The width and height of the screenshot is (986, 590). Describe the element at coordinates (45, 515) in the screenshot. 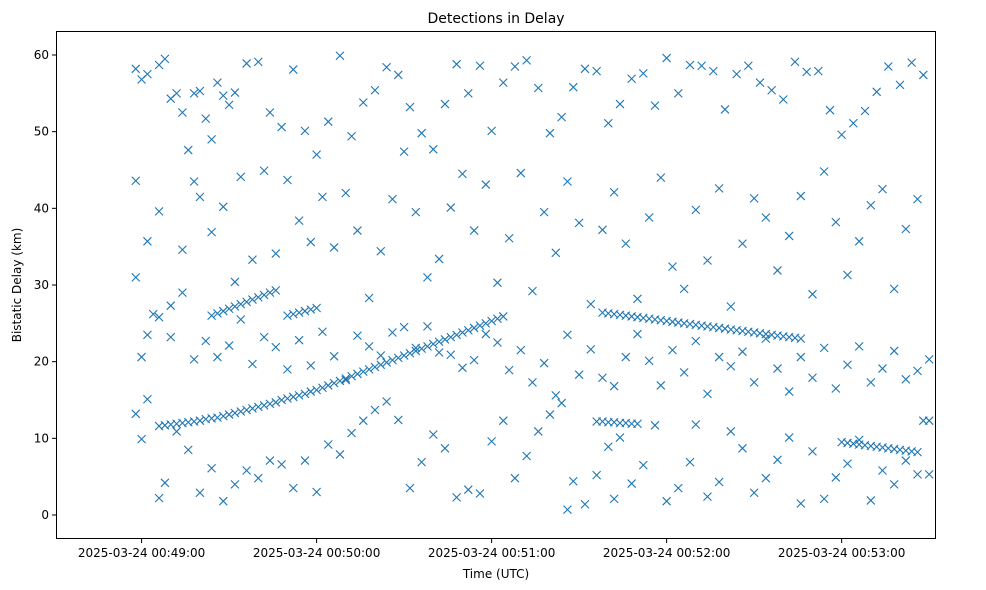

I see `y-tick-label: 0` at that location.